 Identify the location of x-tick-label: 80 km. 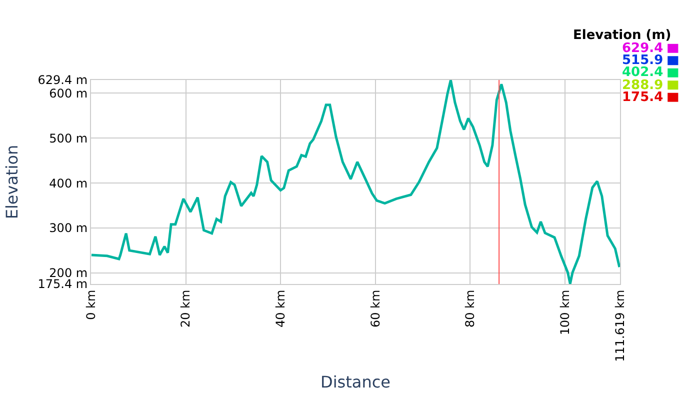
(470, 309).